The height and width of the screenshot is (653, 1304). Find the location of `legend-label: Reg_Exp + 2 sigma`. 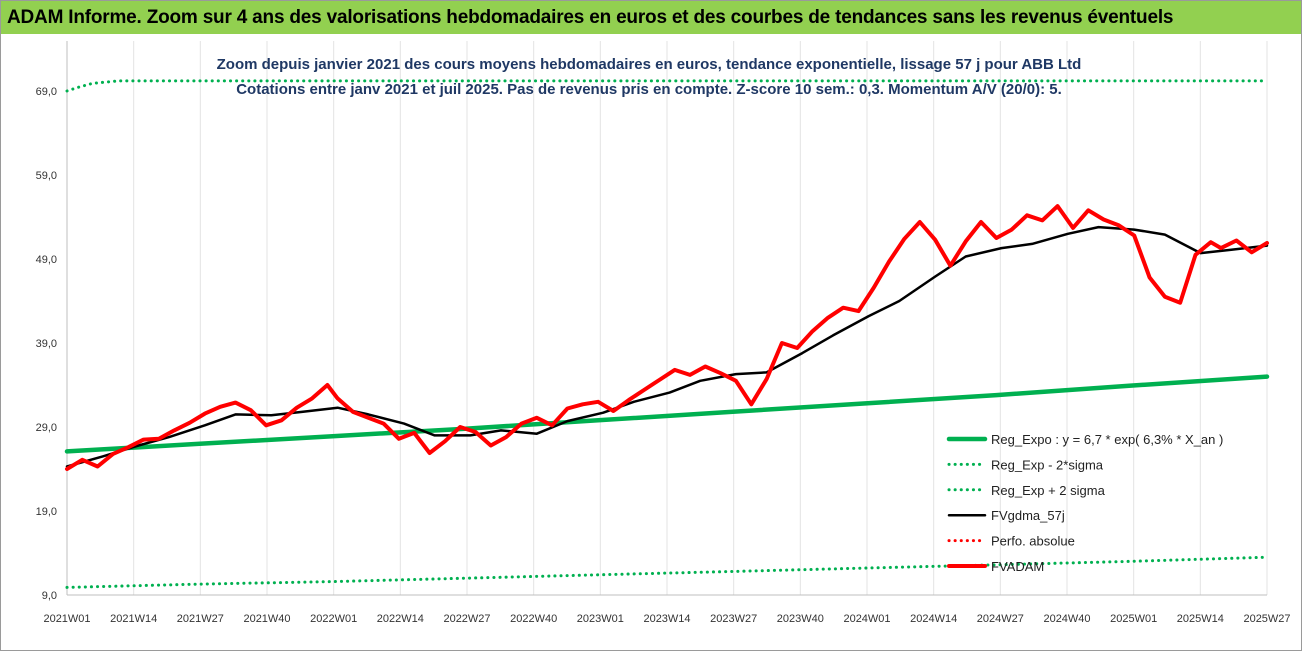

legend-label: Reg_Exp + 2 sigma is located at coordinates (1048, 490).